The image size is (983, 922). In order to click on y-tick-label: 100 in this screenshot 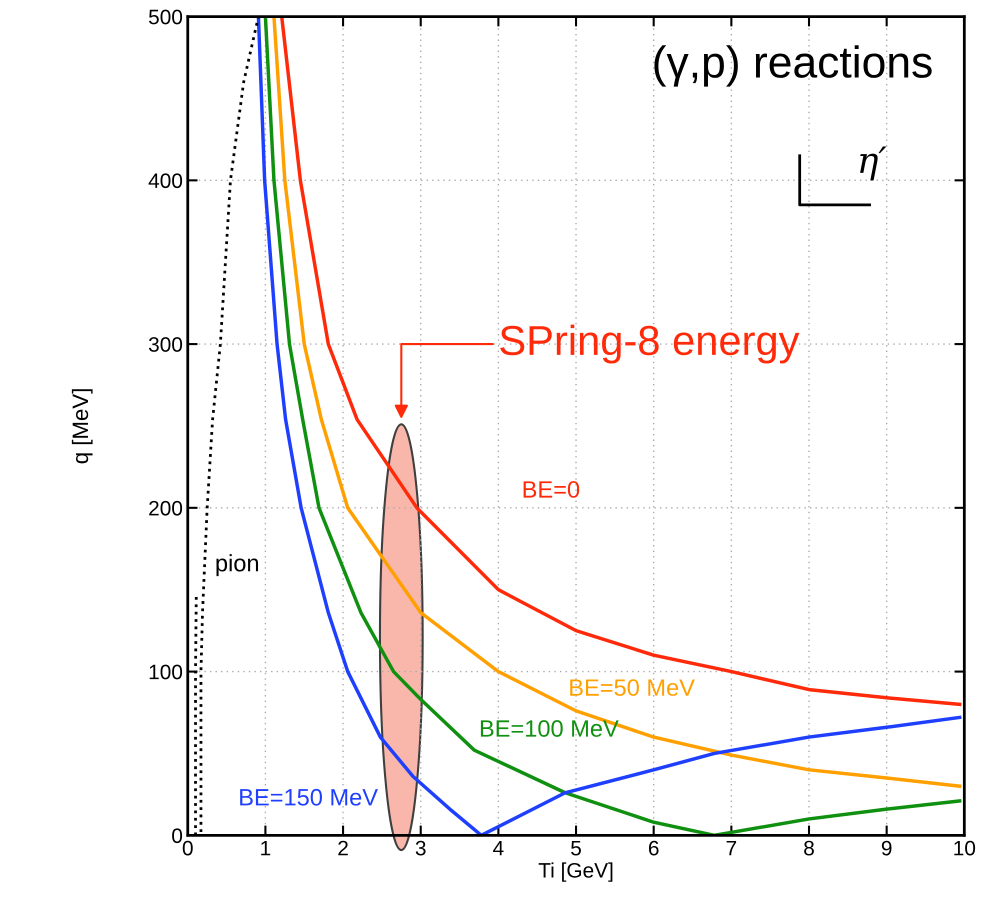, I will do `click(166, 672)`.